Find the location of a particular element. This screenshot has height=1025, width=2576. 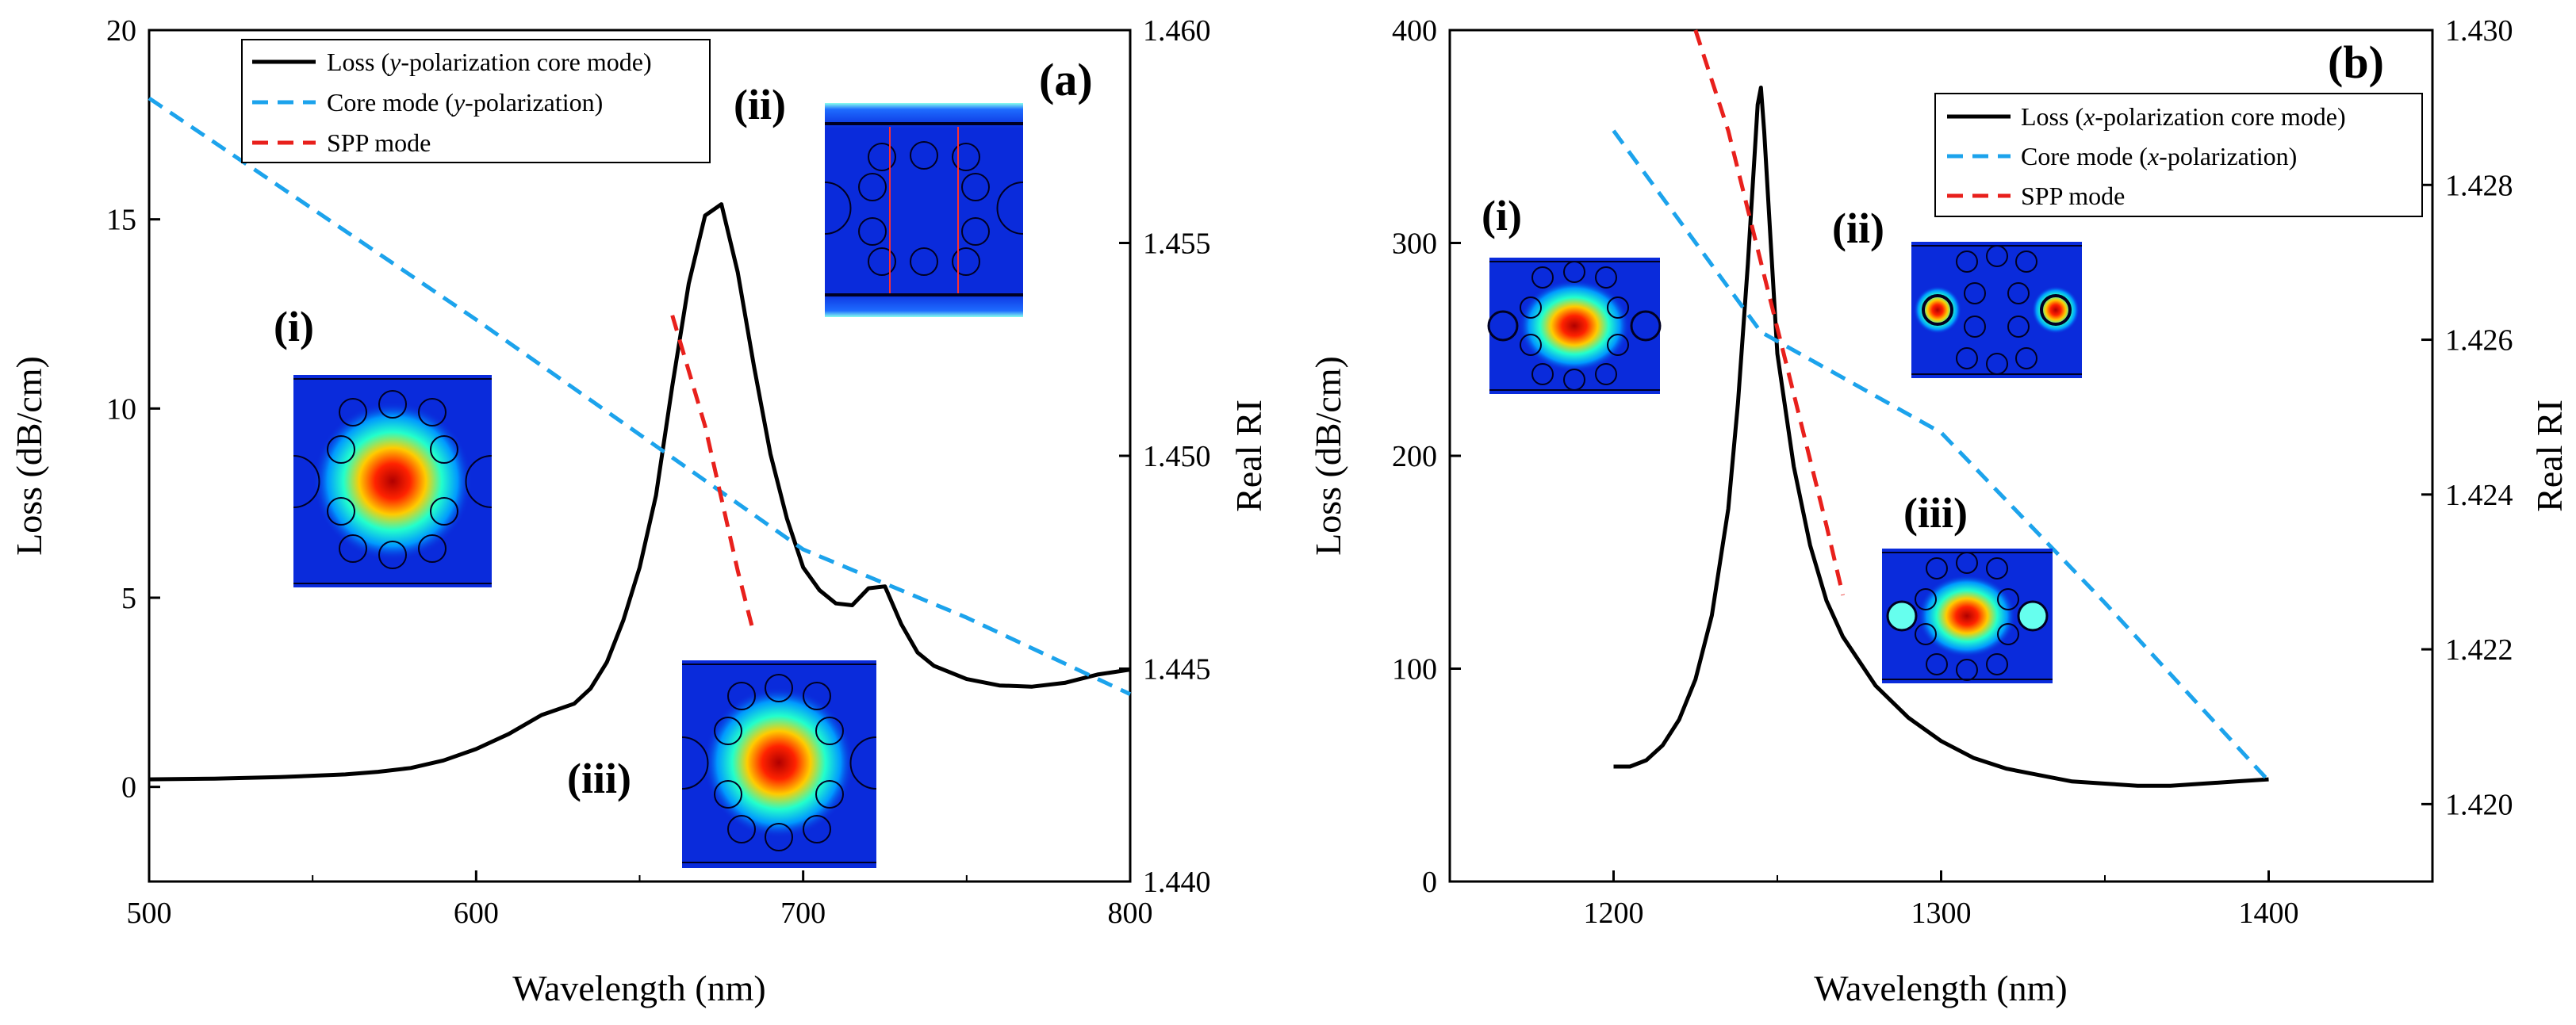

y2-axis-ticks: 1.440 1.445 1.450 1.455 1.460 is located at coordinates (1165, 456).